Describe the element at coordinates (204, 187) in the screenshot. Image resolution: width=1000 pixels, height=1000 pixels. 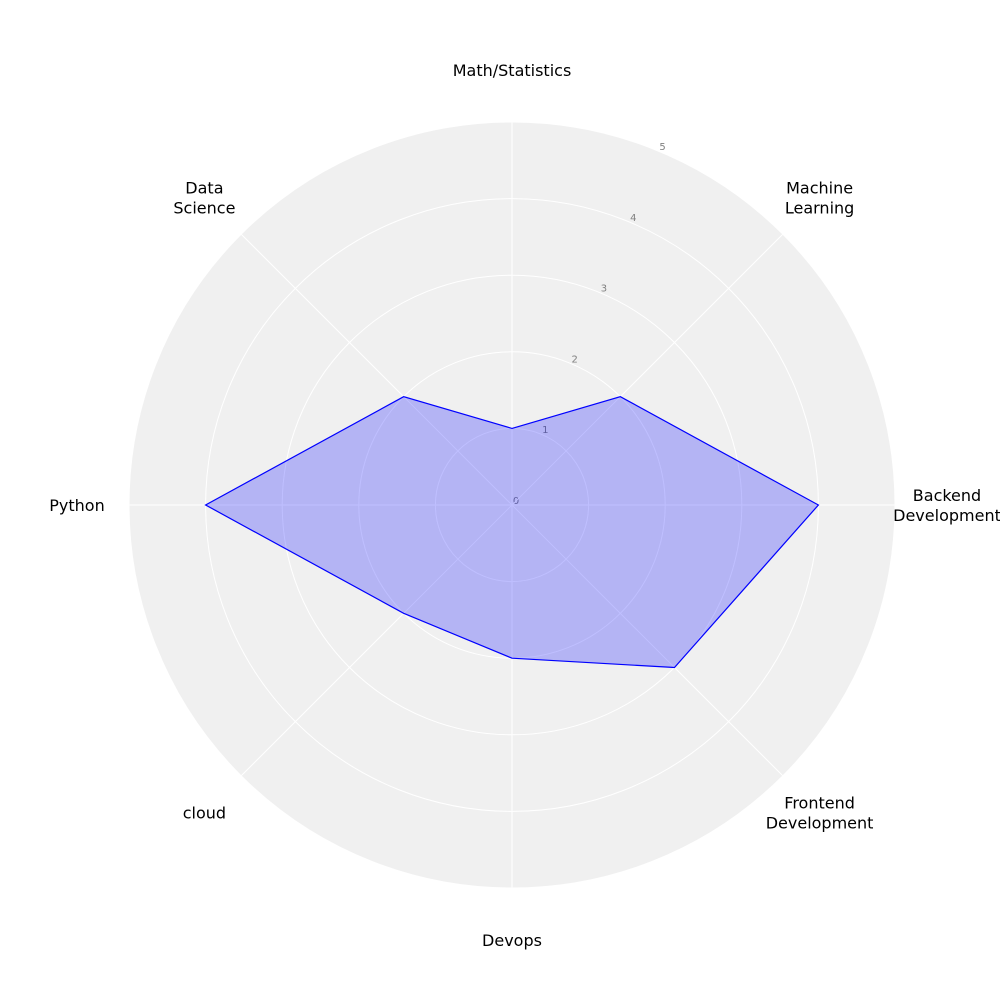
I see `category-label-line: Data` at that location.